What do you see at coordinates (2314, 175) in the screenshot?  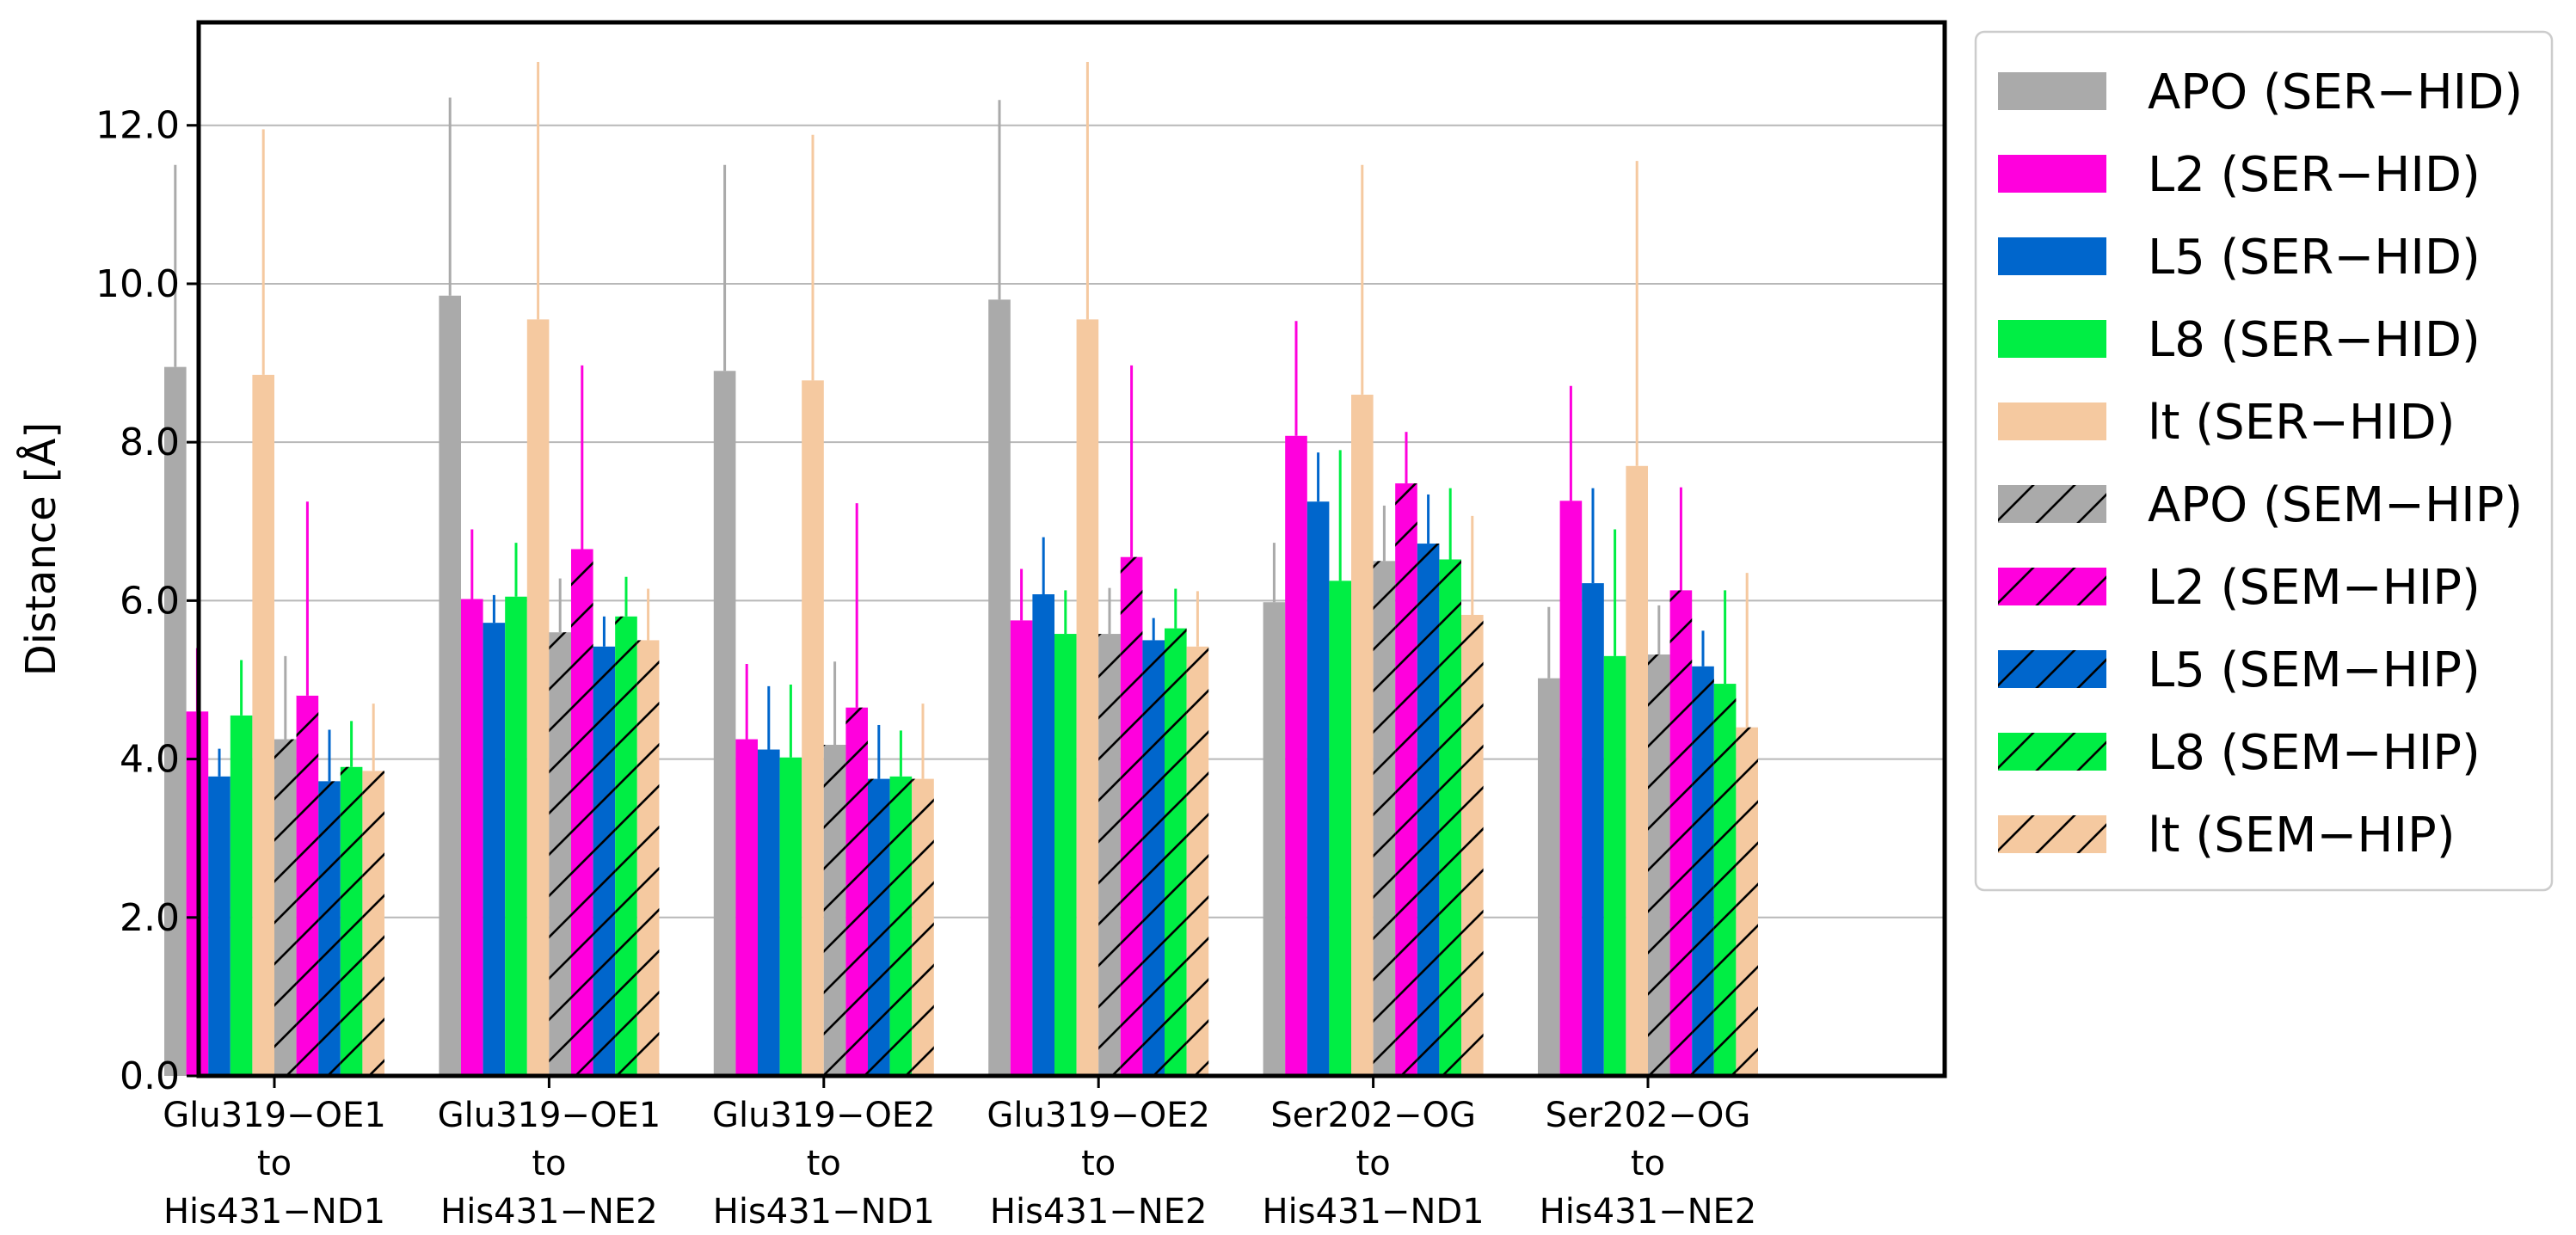 I see `legend-label: L2 (SER−HID)` at bounding box center [2314, 175].